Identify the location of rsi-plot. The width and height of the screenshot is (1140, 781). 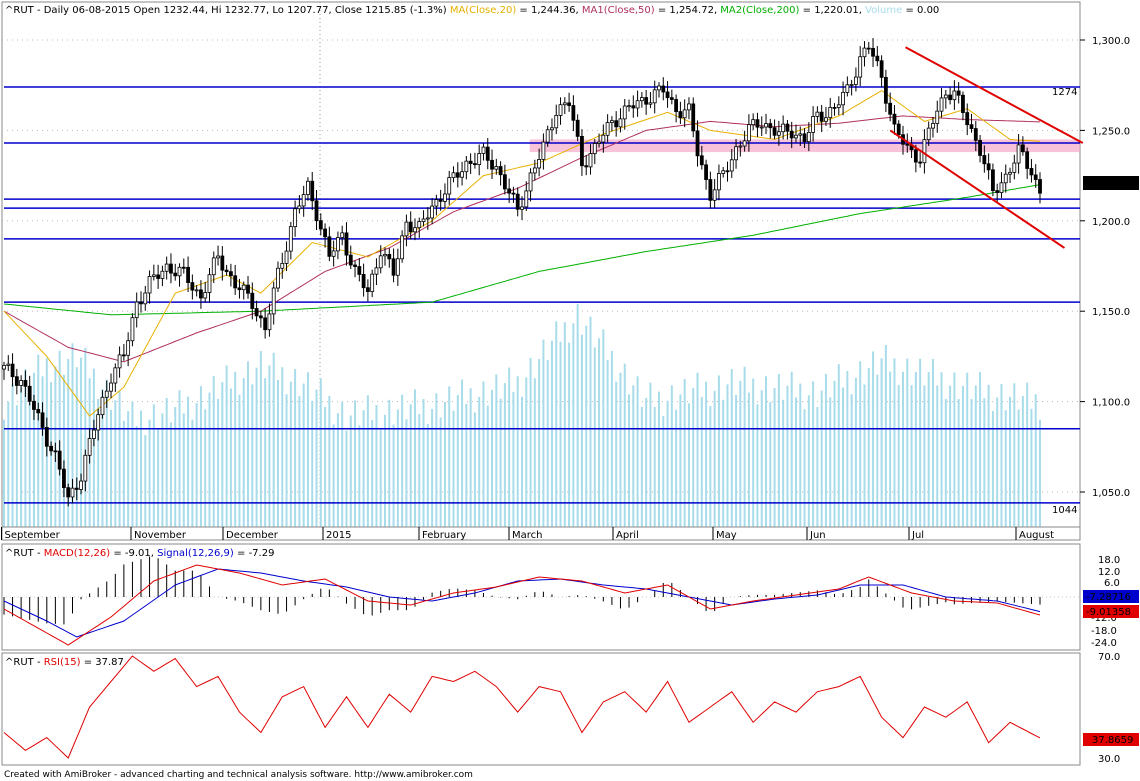
(522, 707).